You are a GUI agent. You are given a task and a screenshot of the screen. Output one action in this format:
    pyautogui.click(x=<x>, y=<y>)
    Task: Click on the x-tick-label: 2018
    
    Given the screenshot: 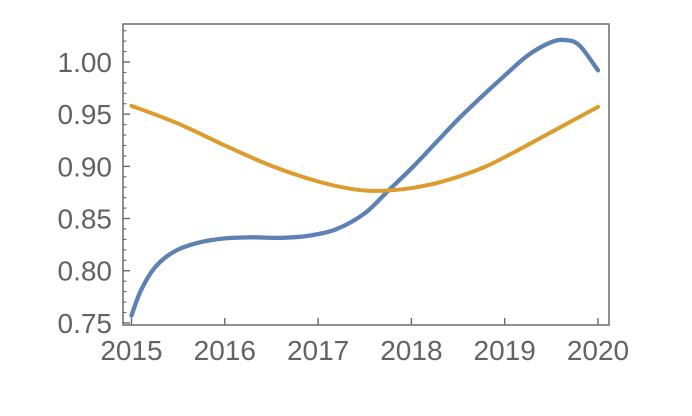 What is the action you would take?
    pyautogui.click(x=411, y=350)
    